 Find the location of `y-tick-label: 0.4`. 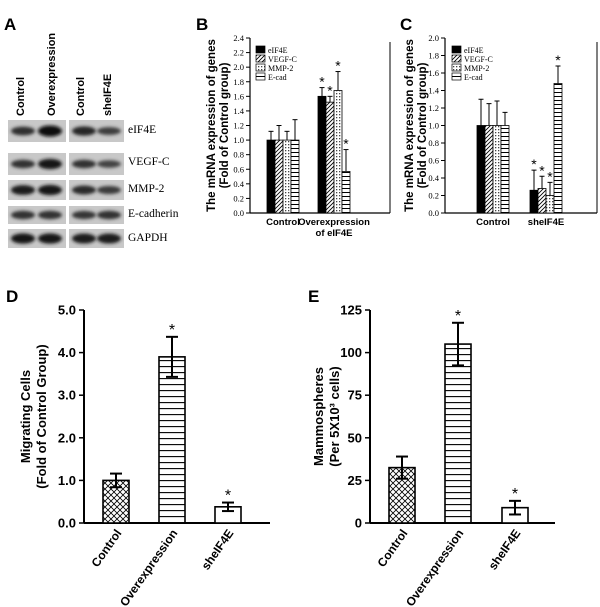

y-tick-label: 0.4 is located at coordinates (433, 178).